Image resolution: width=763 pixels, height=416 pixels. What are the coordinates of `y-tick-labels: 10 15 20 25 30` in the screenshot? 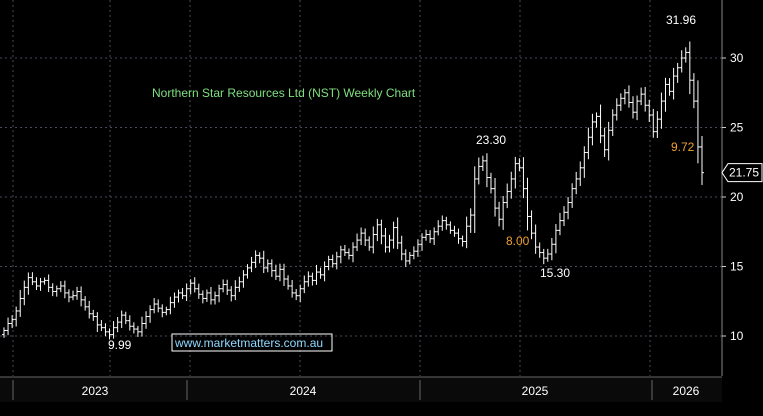 It's located at (733, 197).